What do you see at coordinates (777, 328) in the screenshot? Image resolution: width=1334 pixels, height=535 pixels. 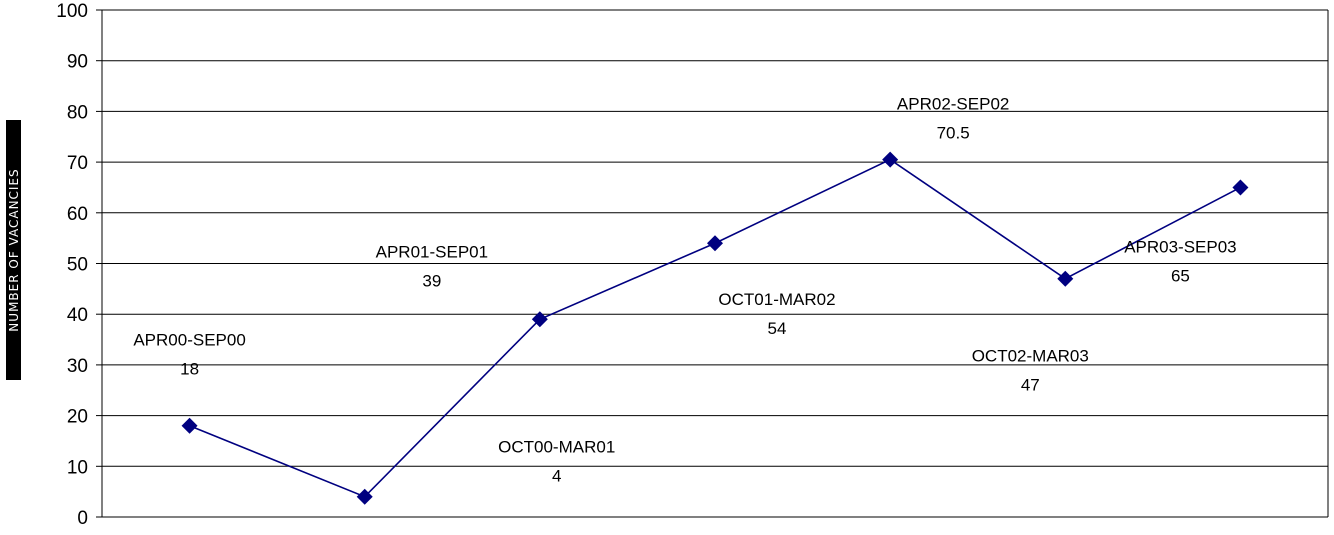 I see `data-label-value: 54` at bounding box center [777, 328].